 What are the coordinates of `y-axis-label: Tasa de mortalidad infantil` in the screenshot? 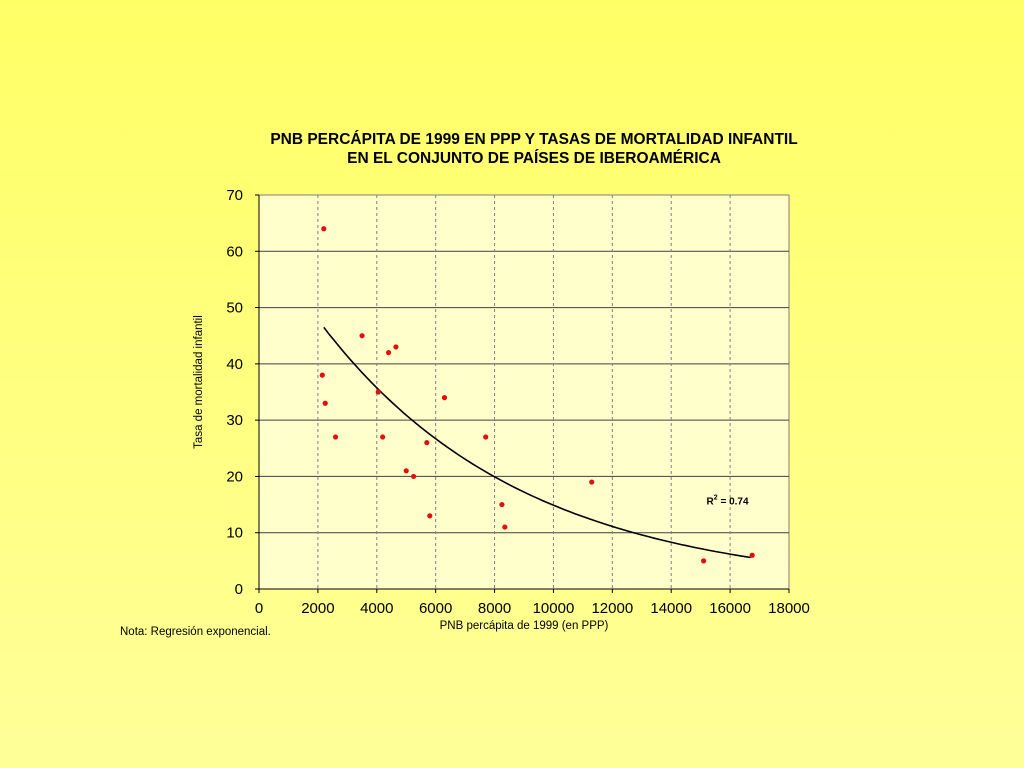 It's located at (199, 382).